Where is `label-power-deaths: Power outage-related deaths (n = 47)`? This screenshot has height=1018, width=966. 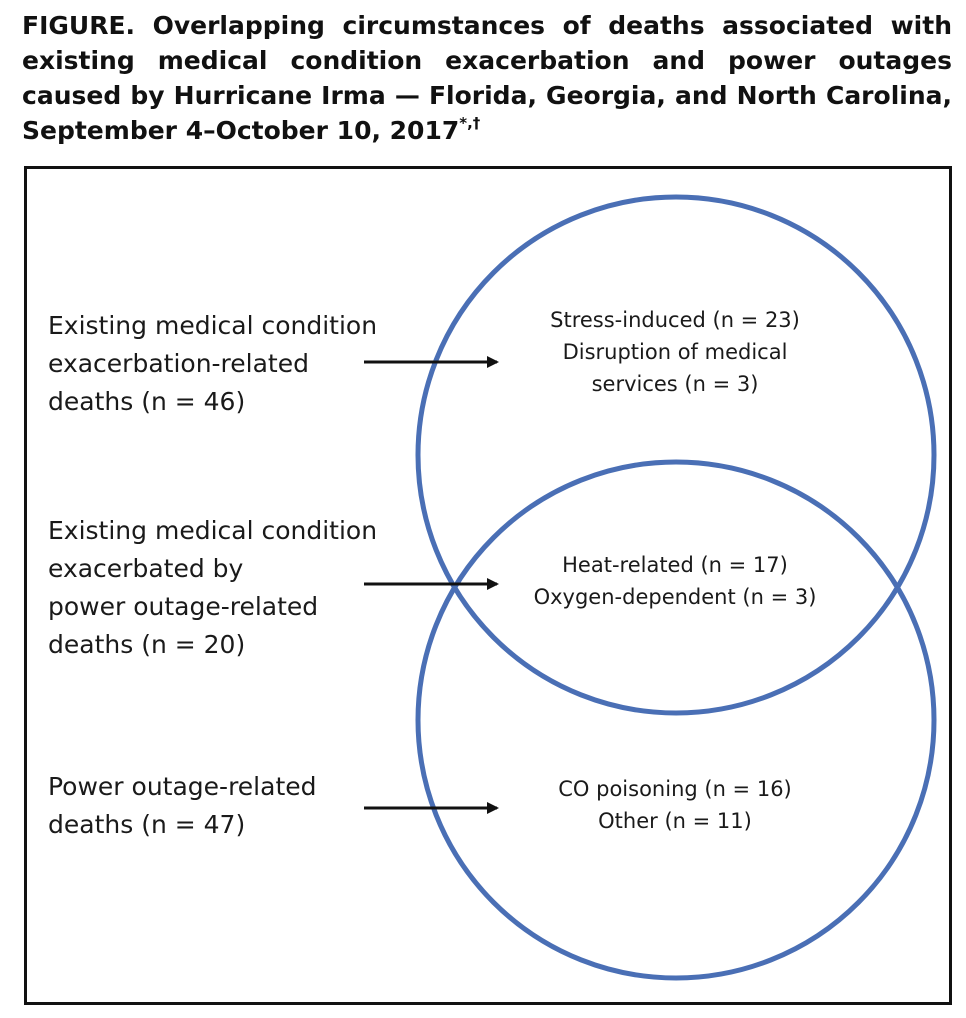 label-power-deaths: Power outage-related deaths (n = 47) is located at coordinates (182, 806).